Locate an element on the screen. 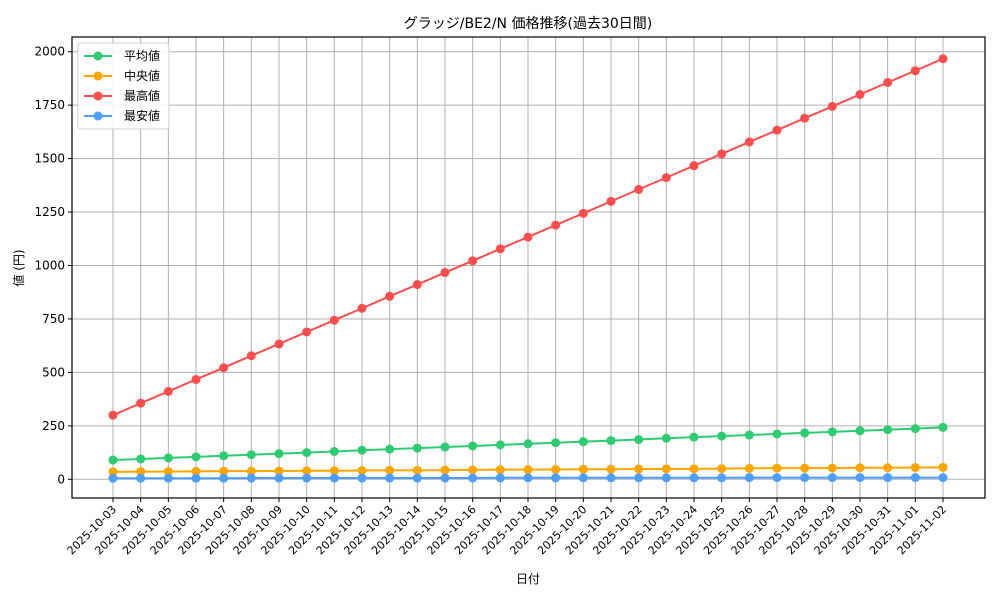 Image resolution: width=1000 pixels, height=600 pixels. y-tick-label: 2000 is located at coordinates (49, 52).